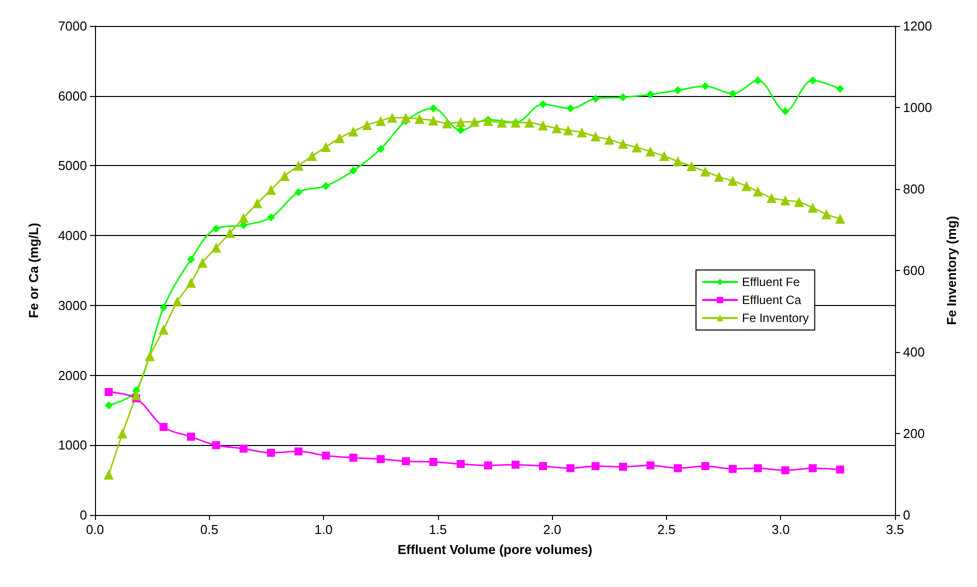 Image resolution: width=977 pixels, height=587 pixels. I want to click on y2-tick-label: 1000, so click(917, 107).